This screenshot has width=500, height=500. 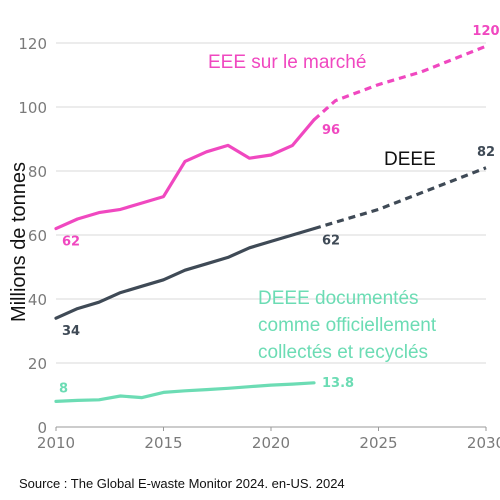 I want to click on series-end-label: 96, so click(x=331, y=130).